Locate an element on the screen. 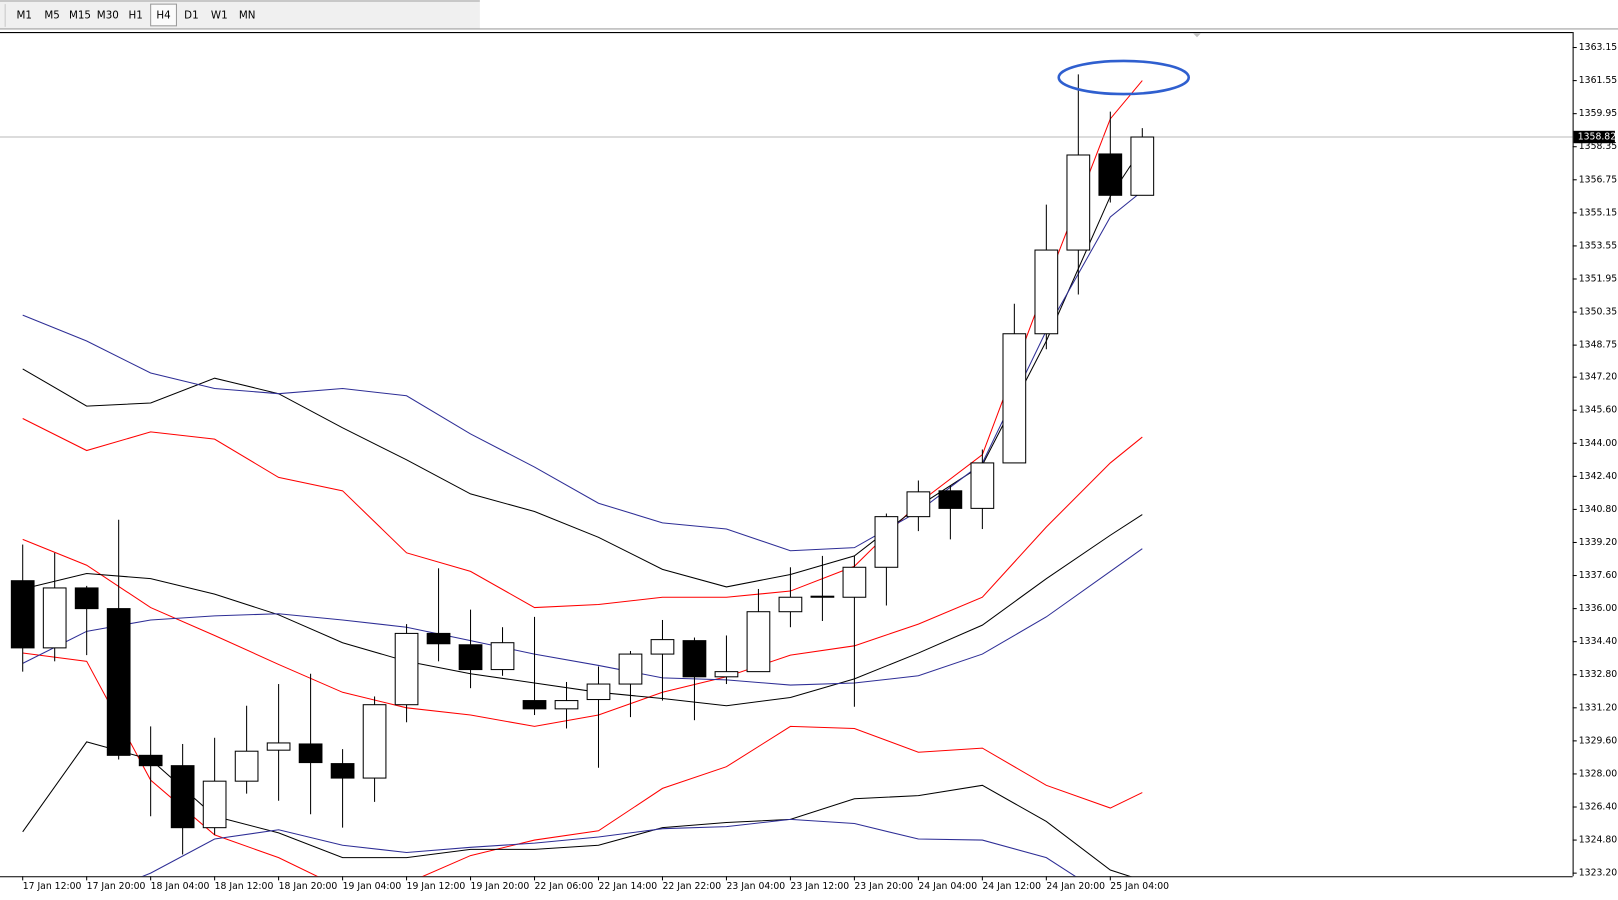 Image resolution: width=1618 pixels, height=900 pixels. y-tick-label: 1328.00 is located at coordinates (1598, 773).